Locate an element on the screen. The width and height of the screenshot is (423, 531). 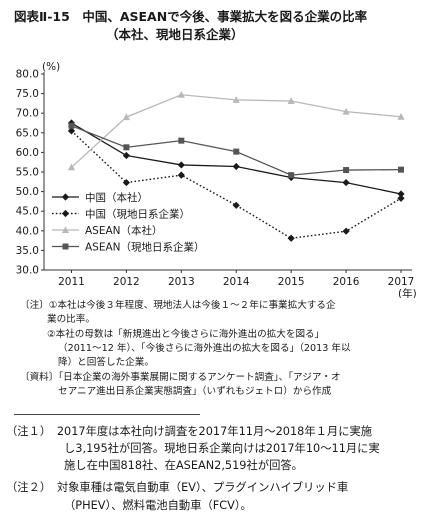
y-axis-unit-label: (%) is located at coordinates (51, 67).